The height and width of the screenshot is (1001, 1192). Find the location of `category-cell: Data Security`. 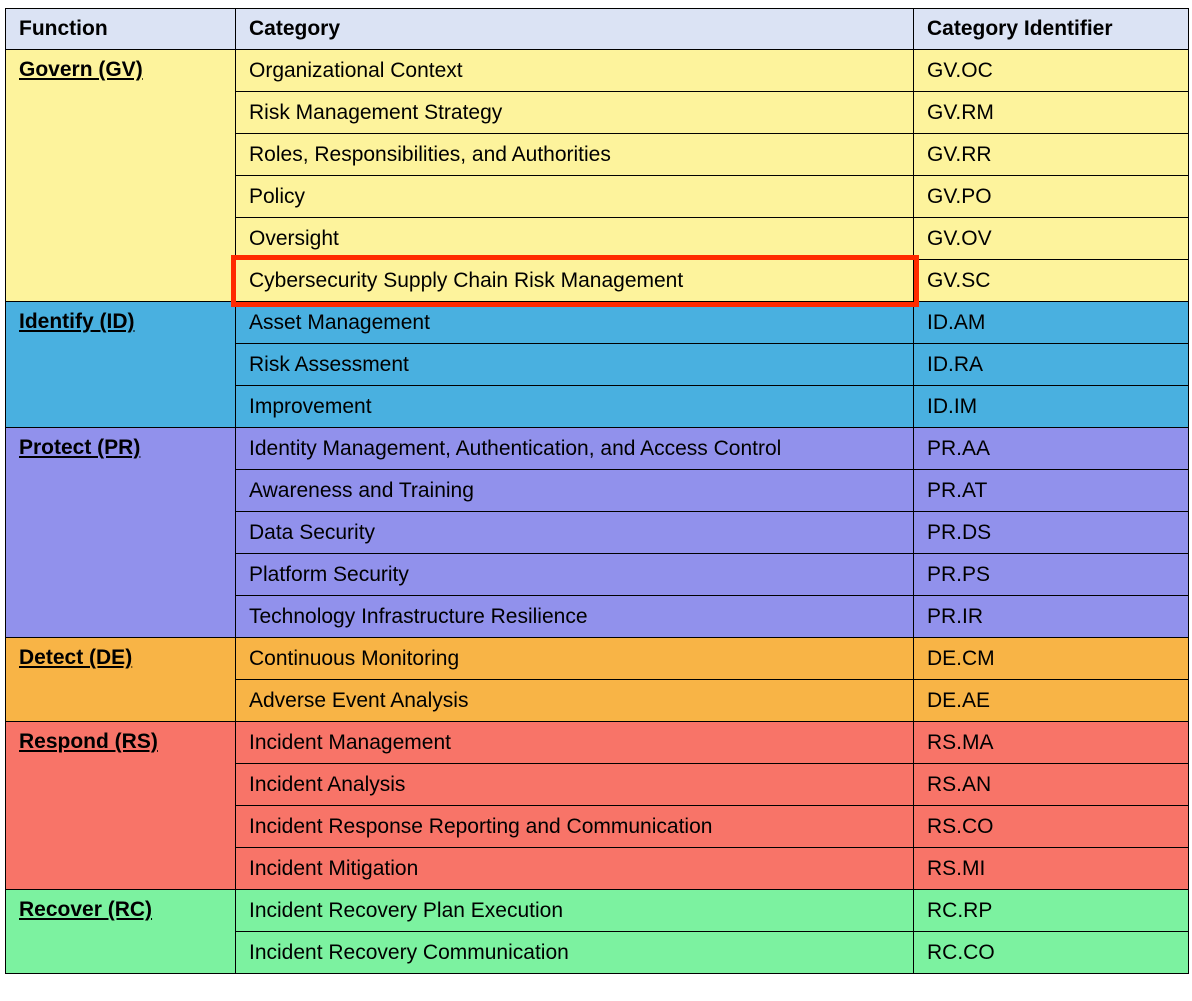

category-cell: Data Security is located at coordinates (574, 532).